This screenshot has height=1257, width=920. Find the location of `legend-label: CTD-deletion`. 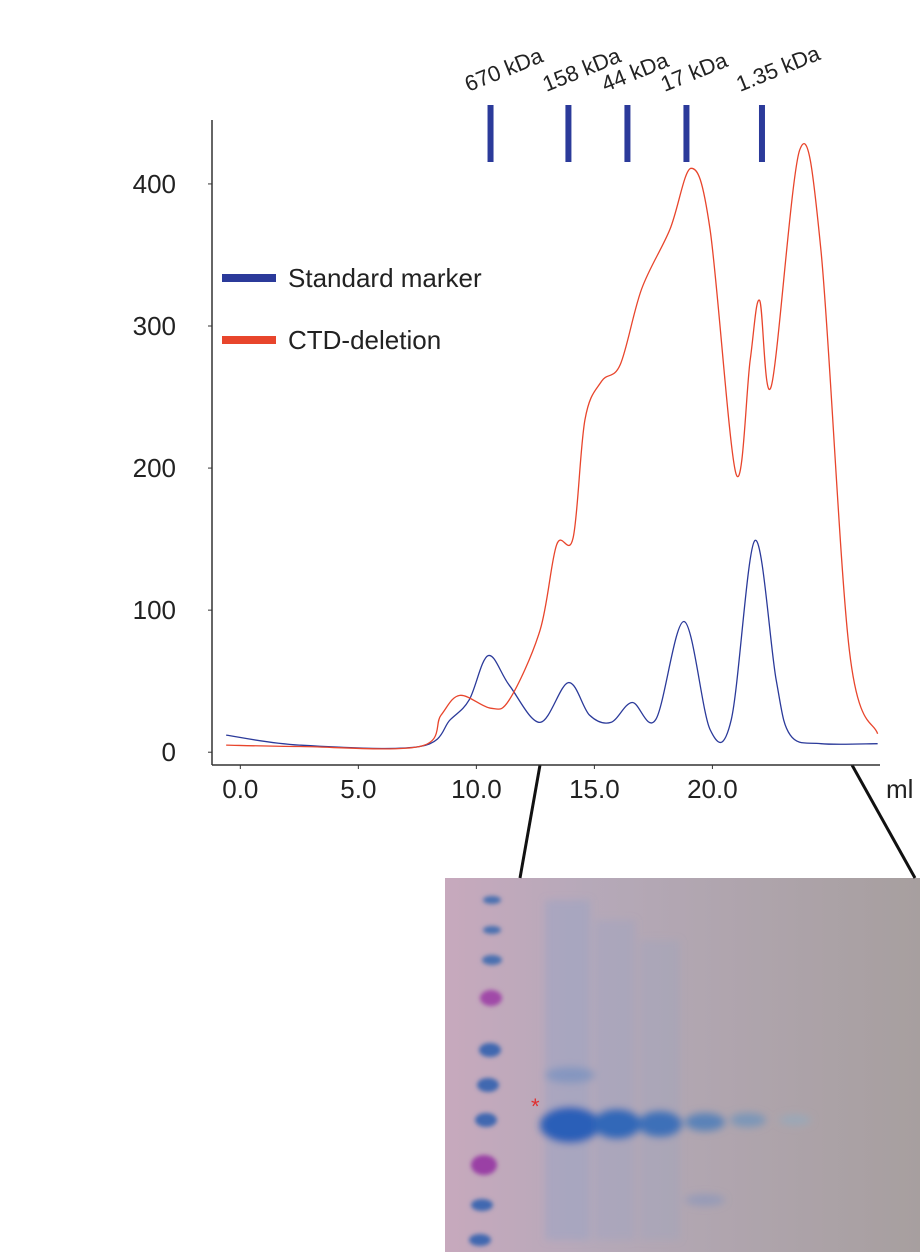

legend-label: CTD-deletion is located at coordinates (364, 340).